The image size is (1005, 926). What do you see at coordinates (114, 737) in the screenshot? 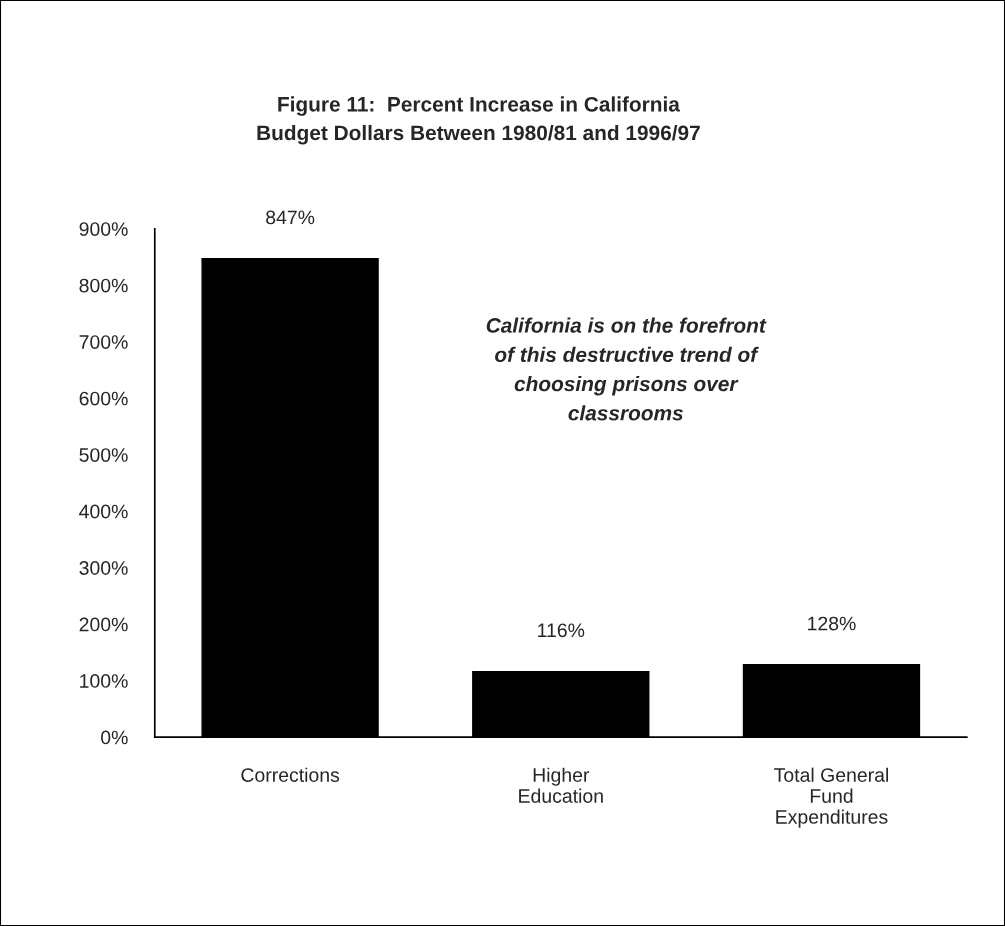
I see `y-tick-label: 0%` at bounding box center [114, 737].